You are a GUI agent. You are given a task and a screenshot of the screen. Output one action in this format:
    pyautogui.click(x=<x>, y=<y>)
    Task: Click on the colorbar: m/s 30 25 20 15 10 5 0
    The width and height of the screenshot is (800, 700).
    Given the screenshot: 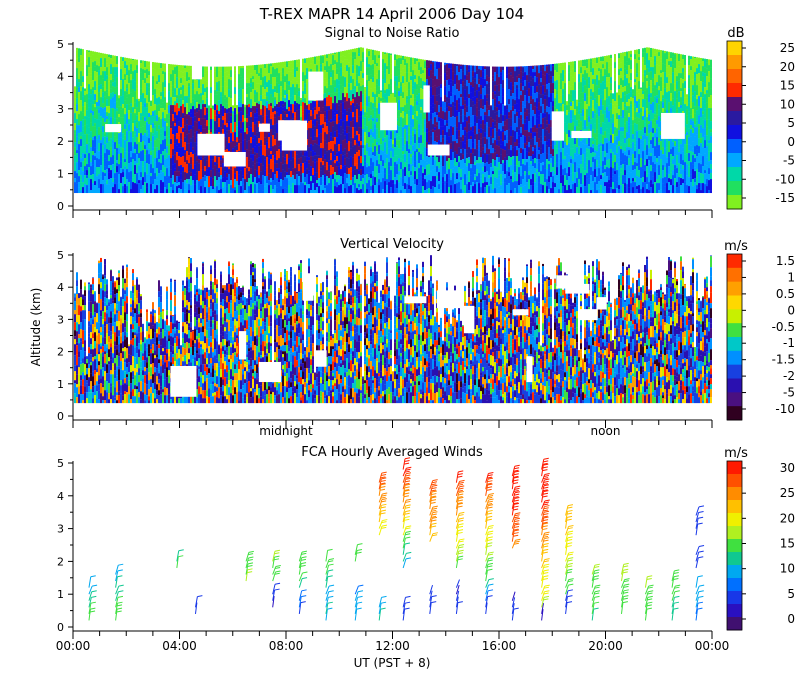 What is the action you would take?
    pyautogui.click(x=759, y=538)
    